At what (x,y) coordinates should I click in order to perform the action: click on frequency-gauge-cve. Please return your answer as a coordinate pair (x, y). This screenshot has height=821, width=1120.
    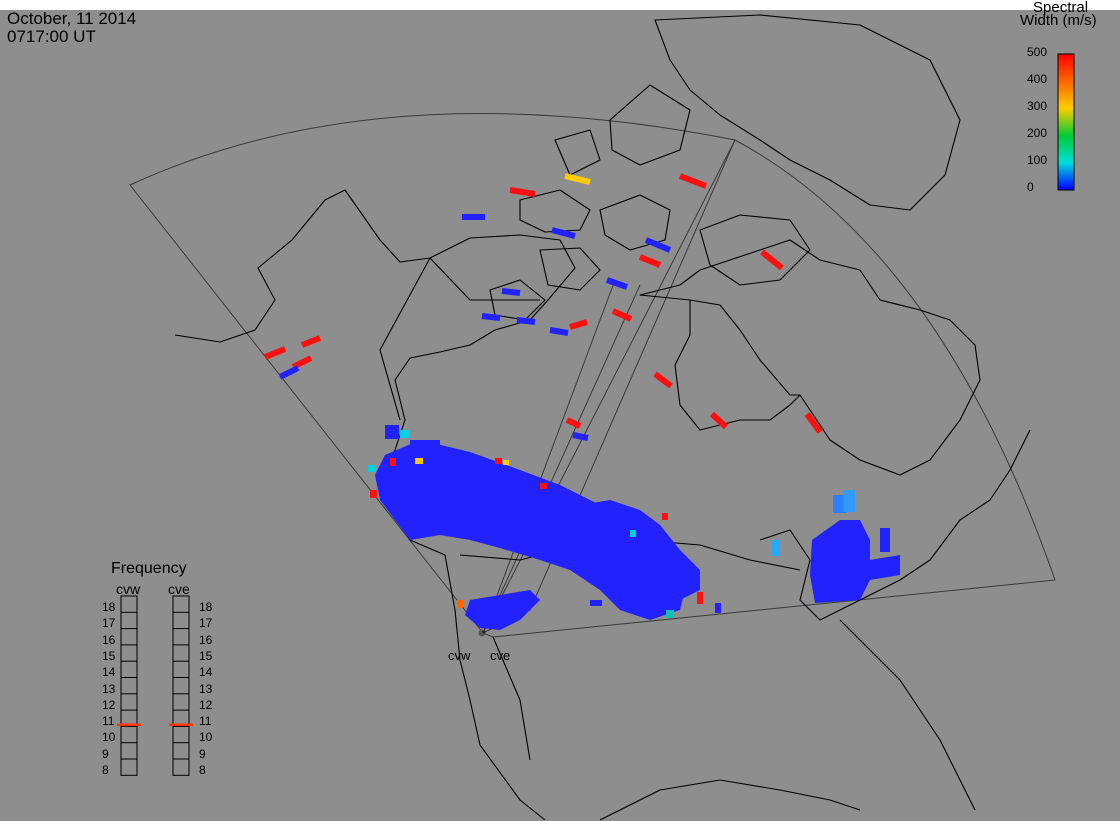
    Looking at the image, I should click on (181, 685).